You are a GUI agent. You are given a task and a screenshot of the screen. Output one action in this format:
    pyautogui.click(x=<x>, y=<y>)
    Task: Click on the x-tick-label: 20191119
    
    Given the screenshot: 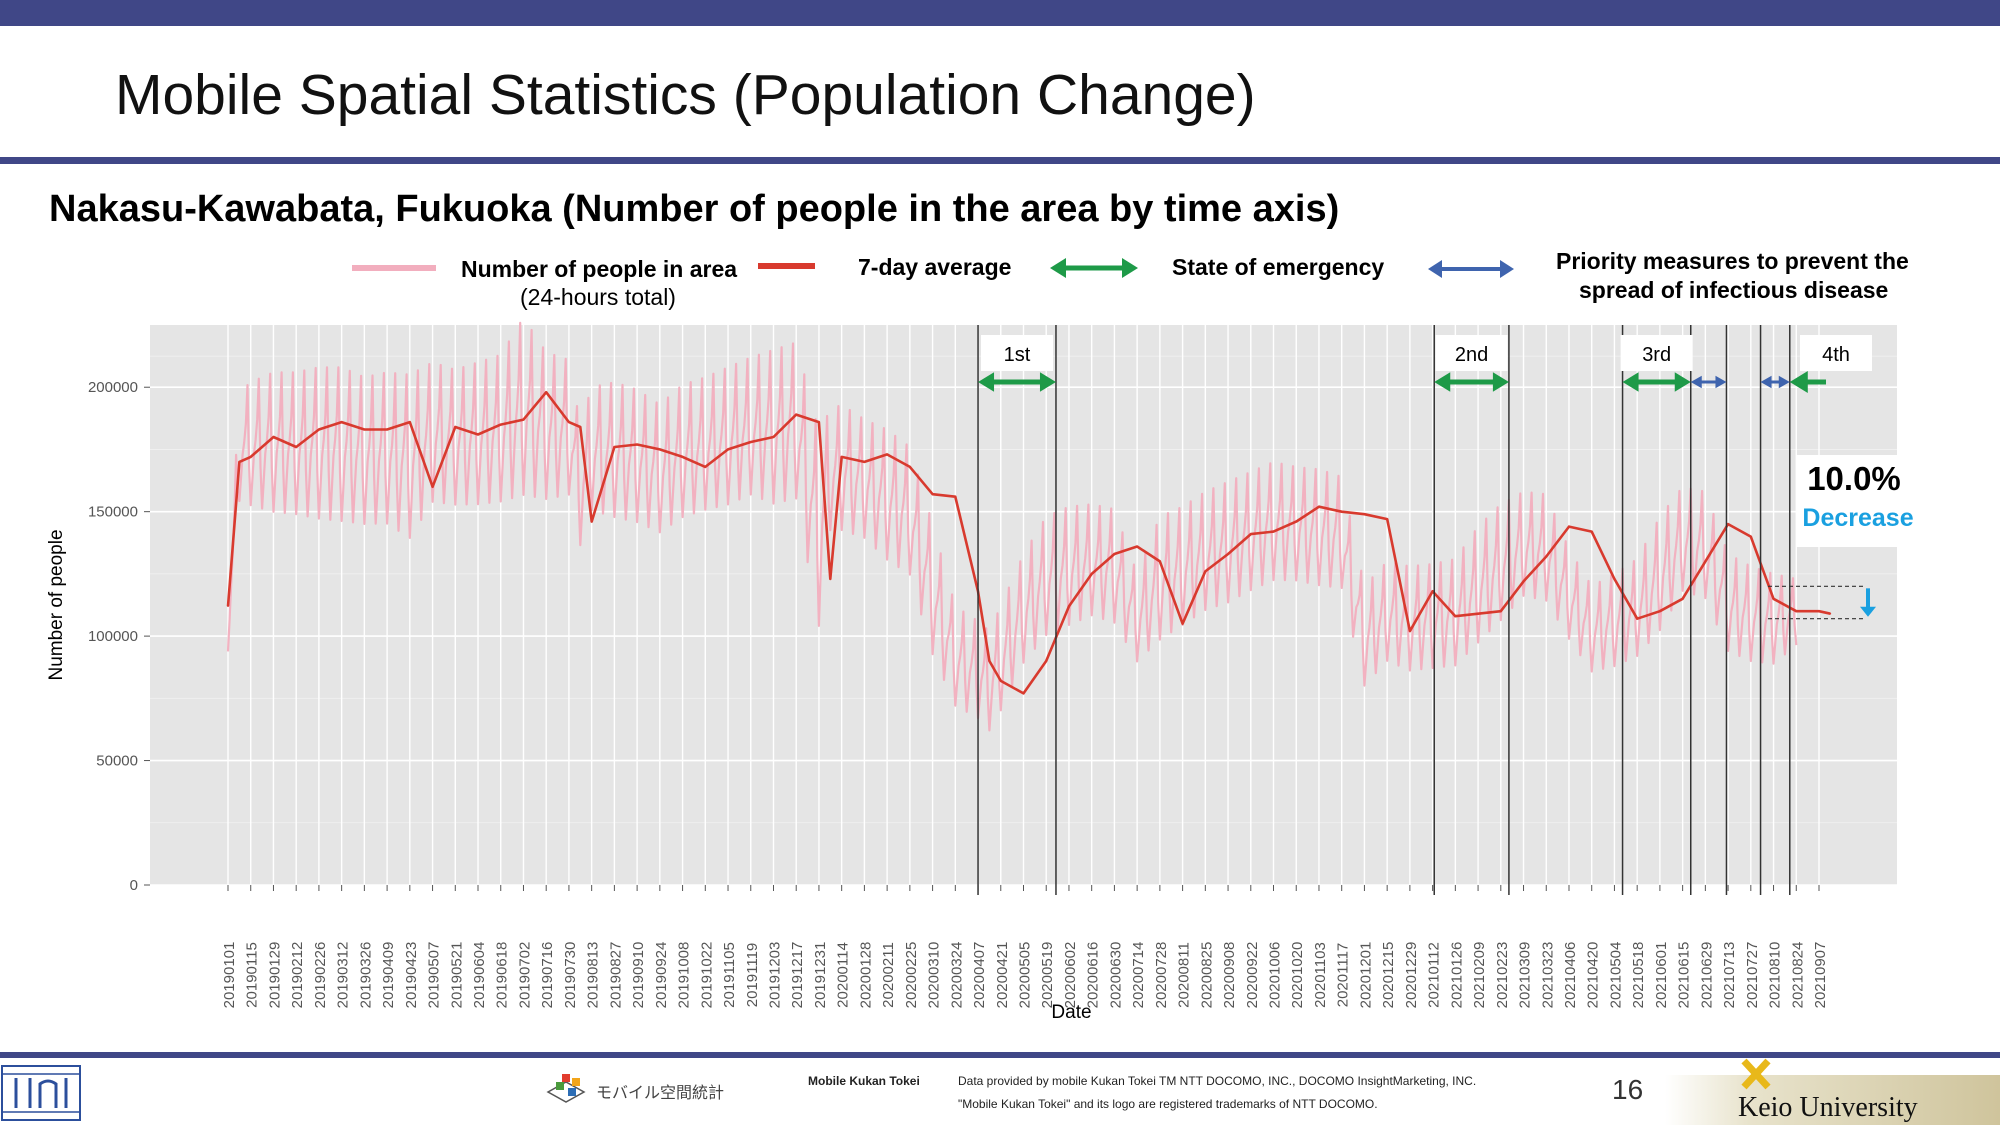 What is the action you would take?
    pyautogui.click(x=752, y=975)
    